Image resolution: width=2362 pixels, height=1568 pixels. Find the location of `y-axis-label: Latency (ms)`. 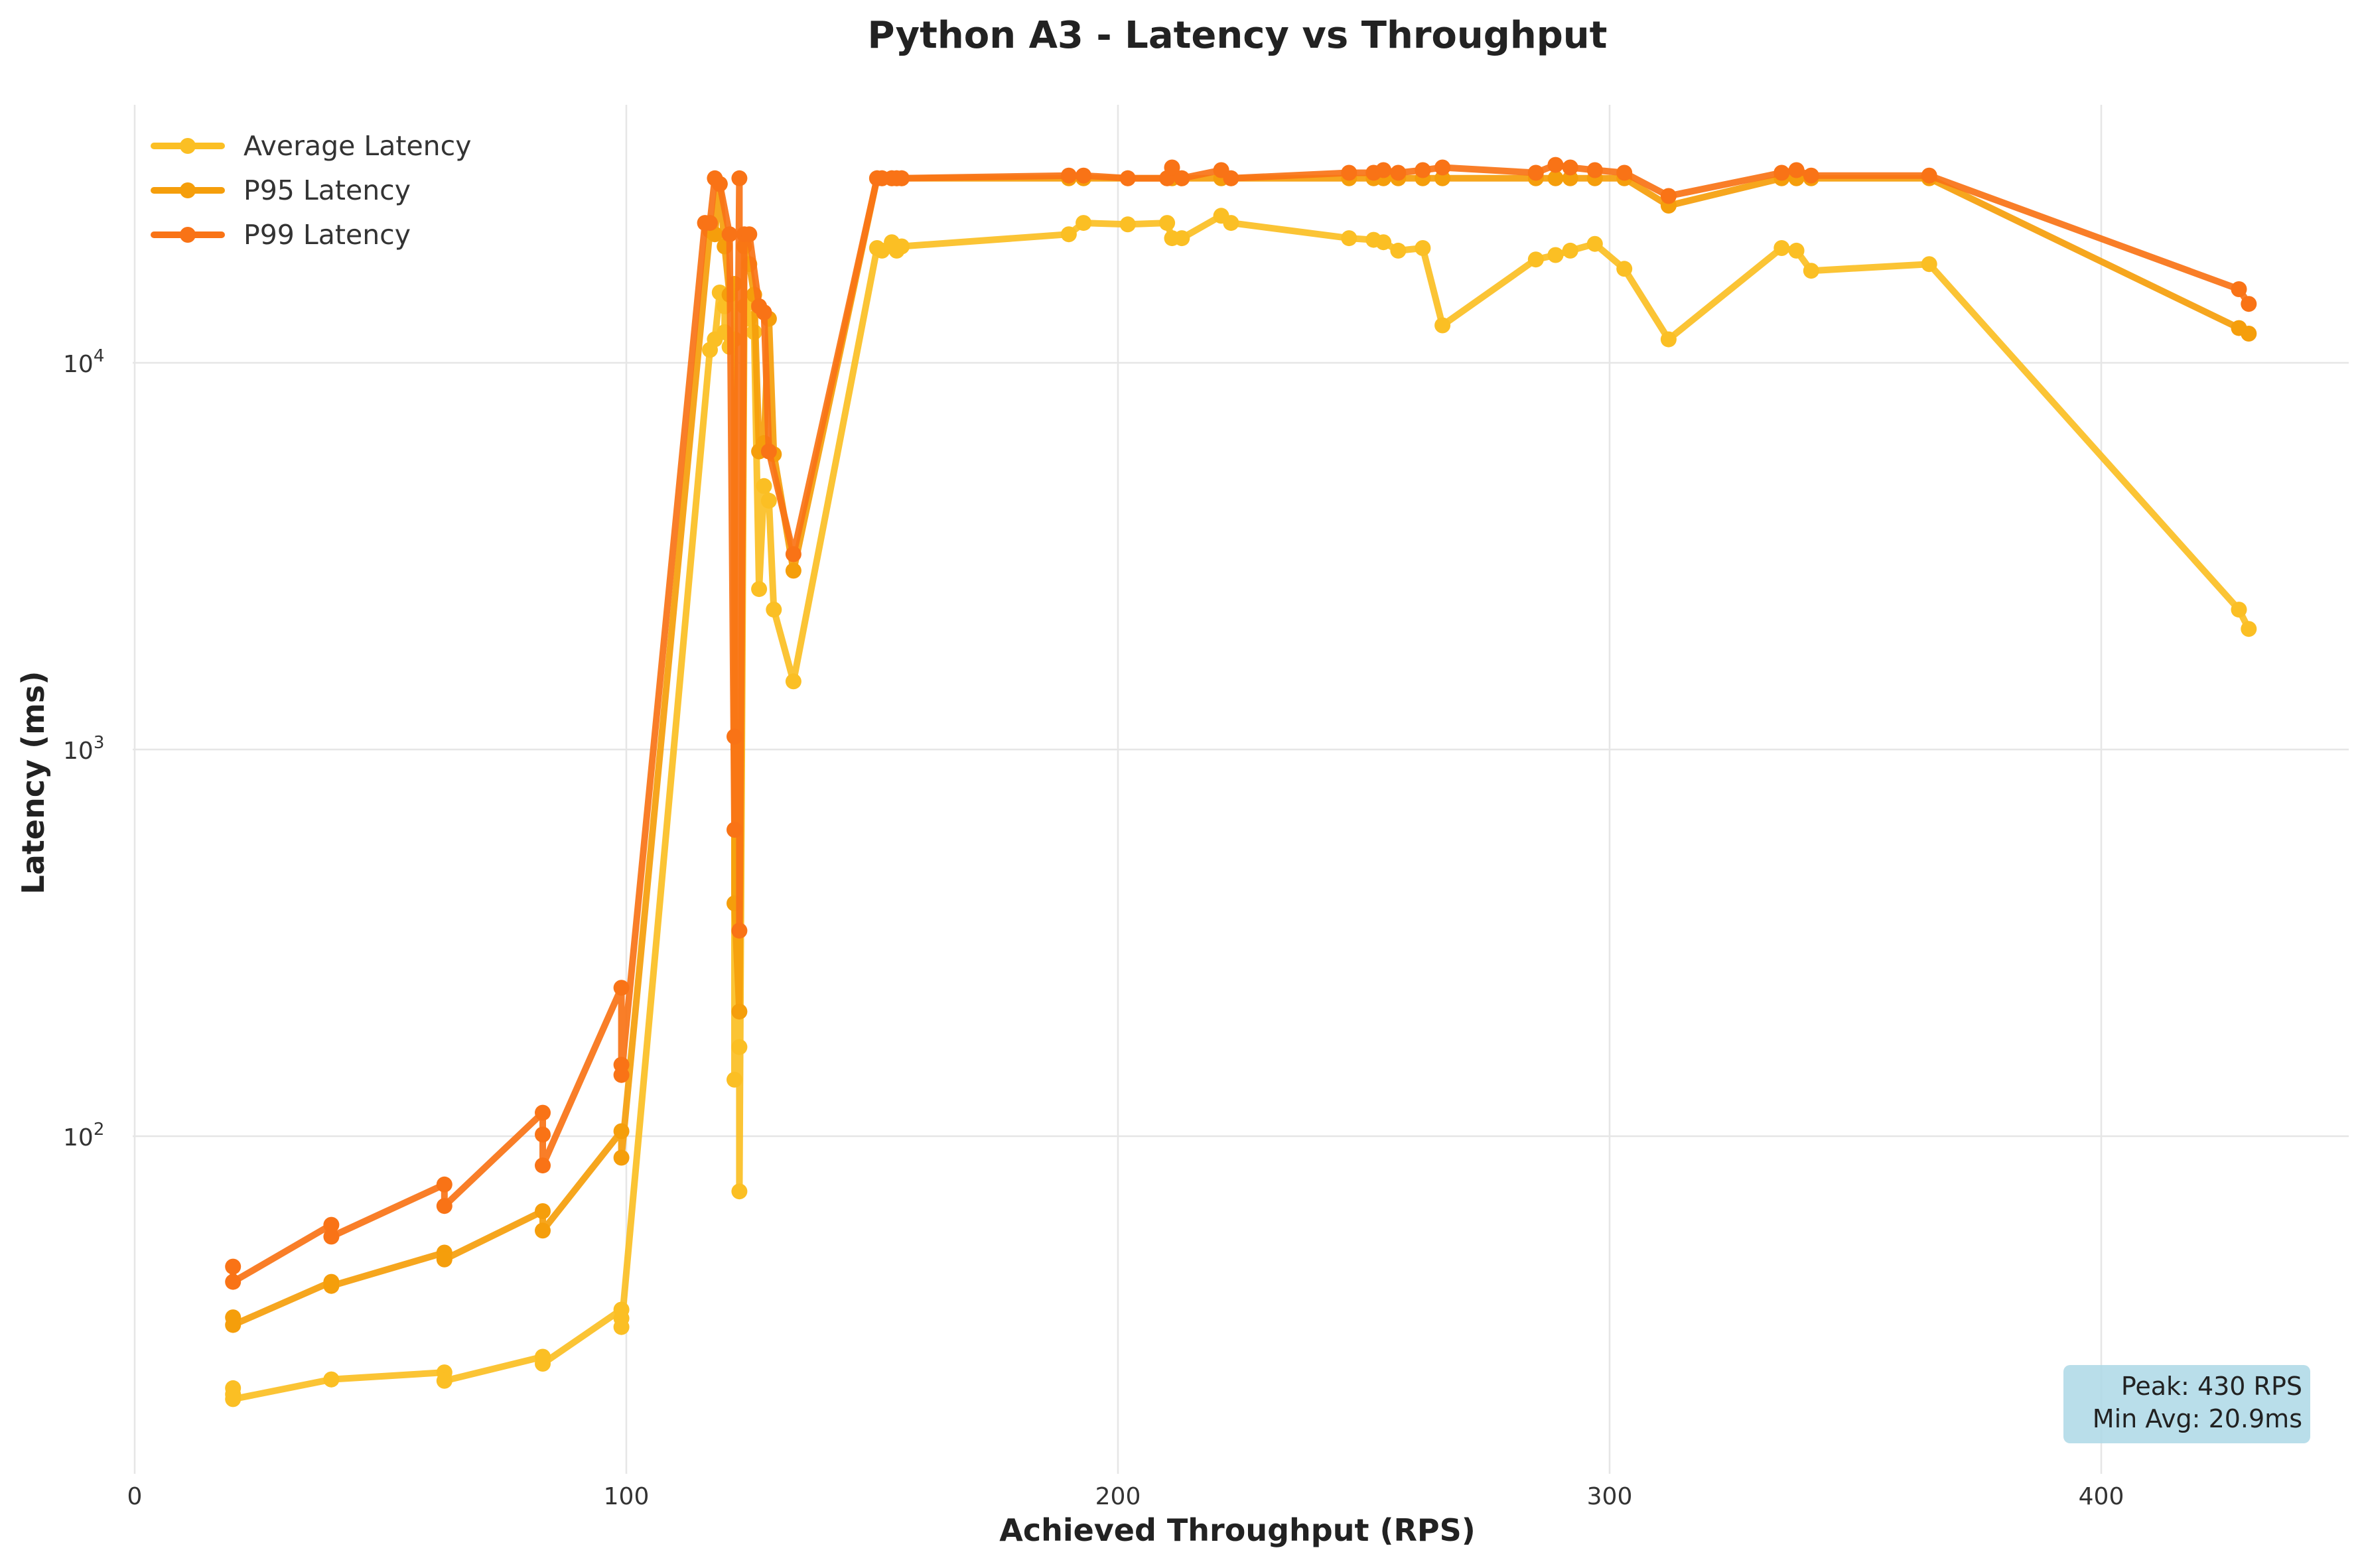

y-axis-label: Latency (ms) is located at coordinates (33, 783).